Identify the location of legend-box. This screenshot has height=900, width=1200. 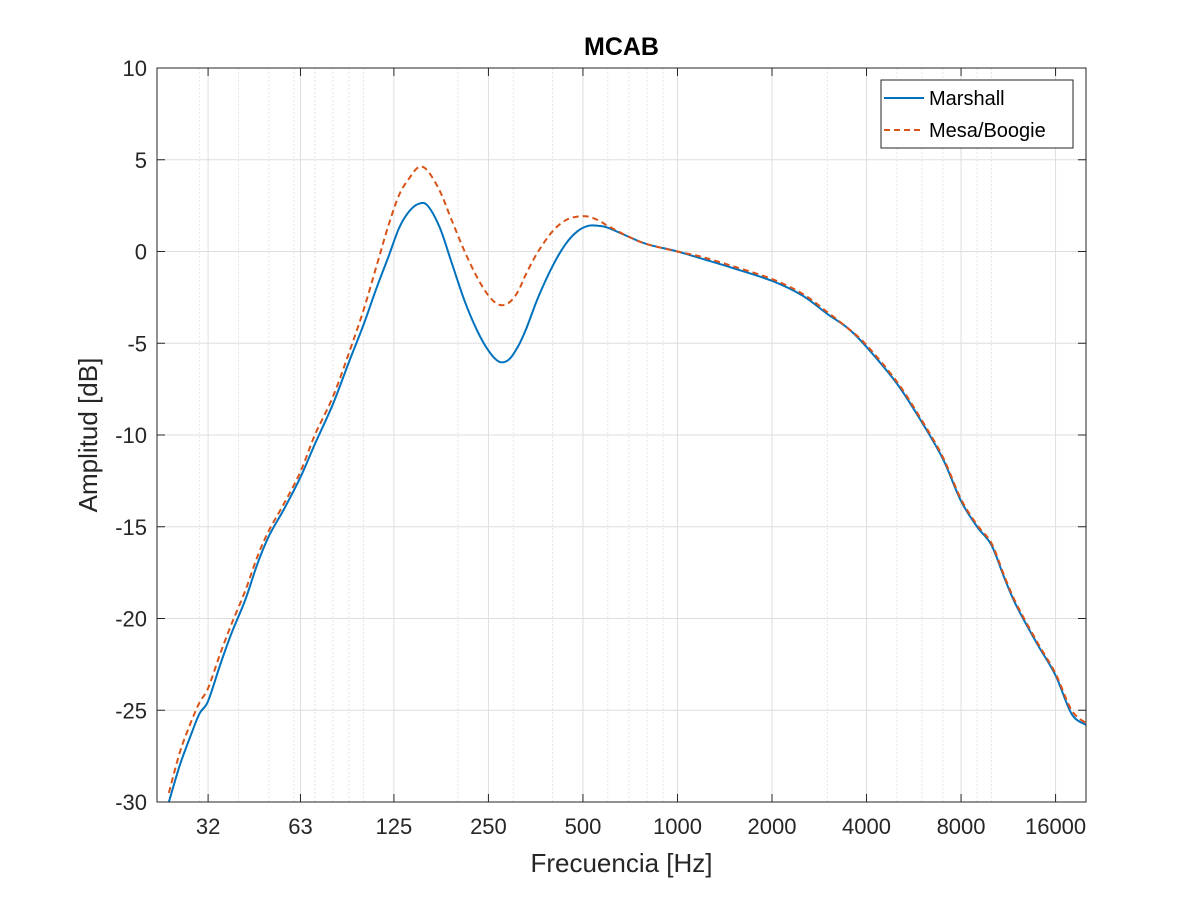
(977, 114).